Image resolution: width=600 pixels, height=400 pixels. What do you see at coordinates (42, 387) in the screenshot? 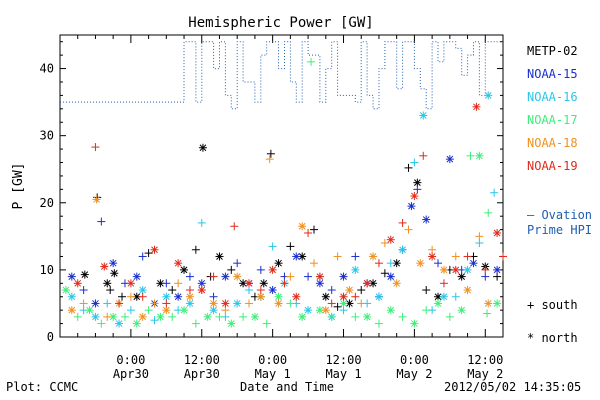
I see `footer-plot-source: Plot: CCMC` at bounding box center [42, 387].